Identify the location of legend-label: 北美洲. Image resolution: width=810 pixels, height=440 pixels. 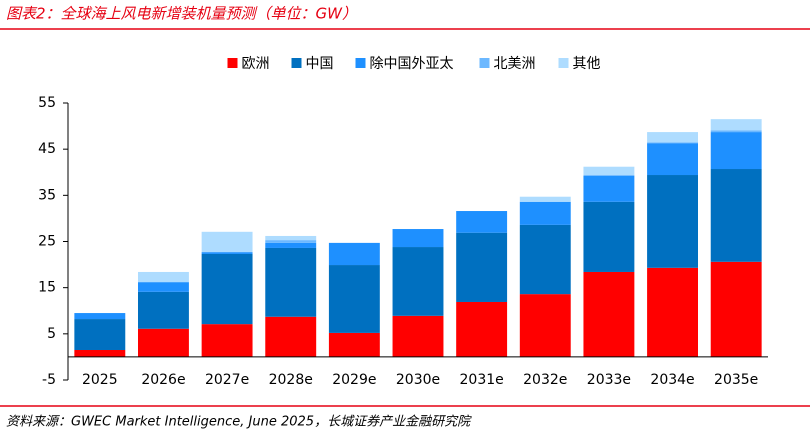
(515, 64).